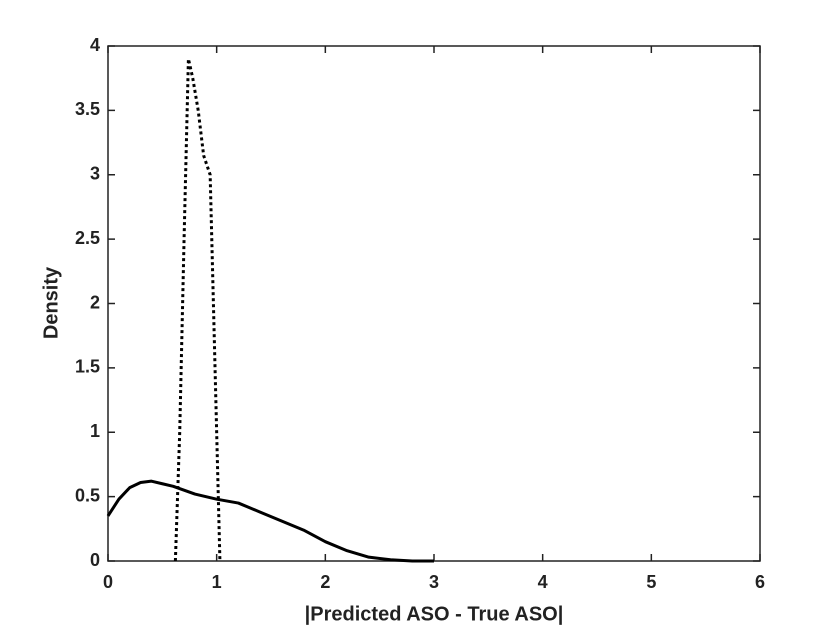 This screenshot has width=840, height=630. Describe the element at coordinates (95, 45) in the screenshot. I see `y-tick-label: 4` at that location.